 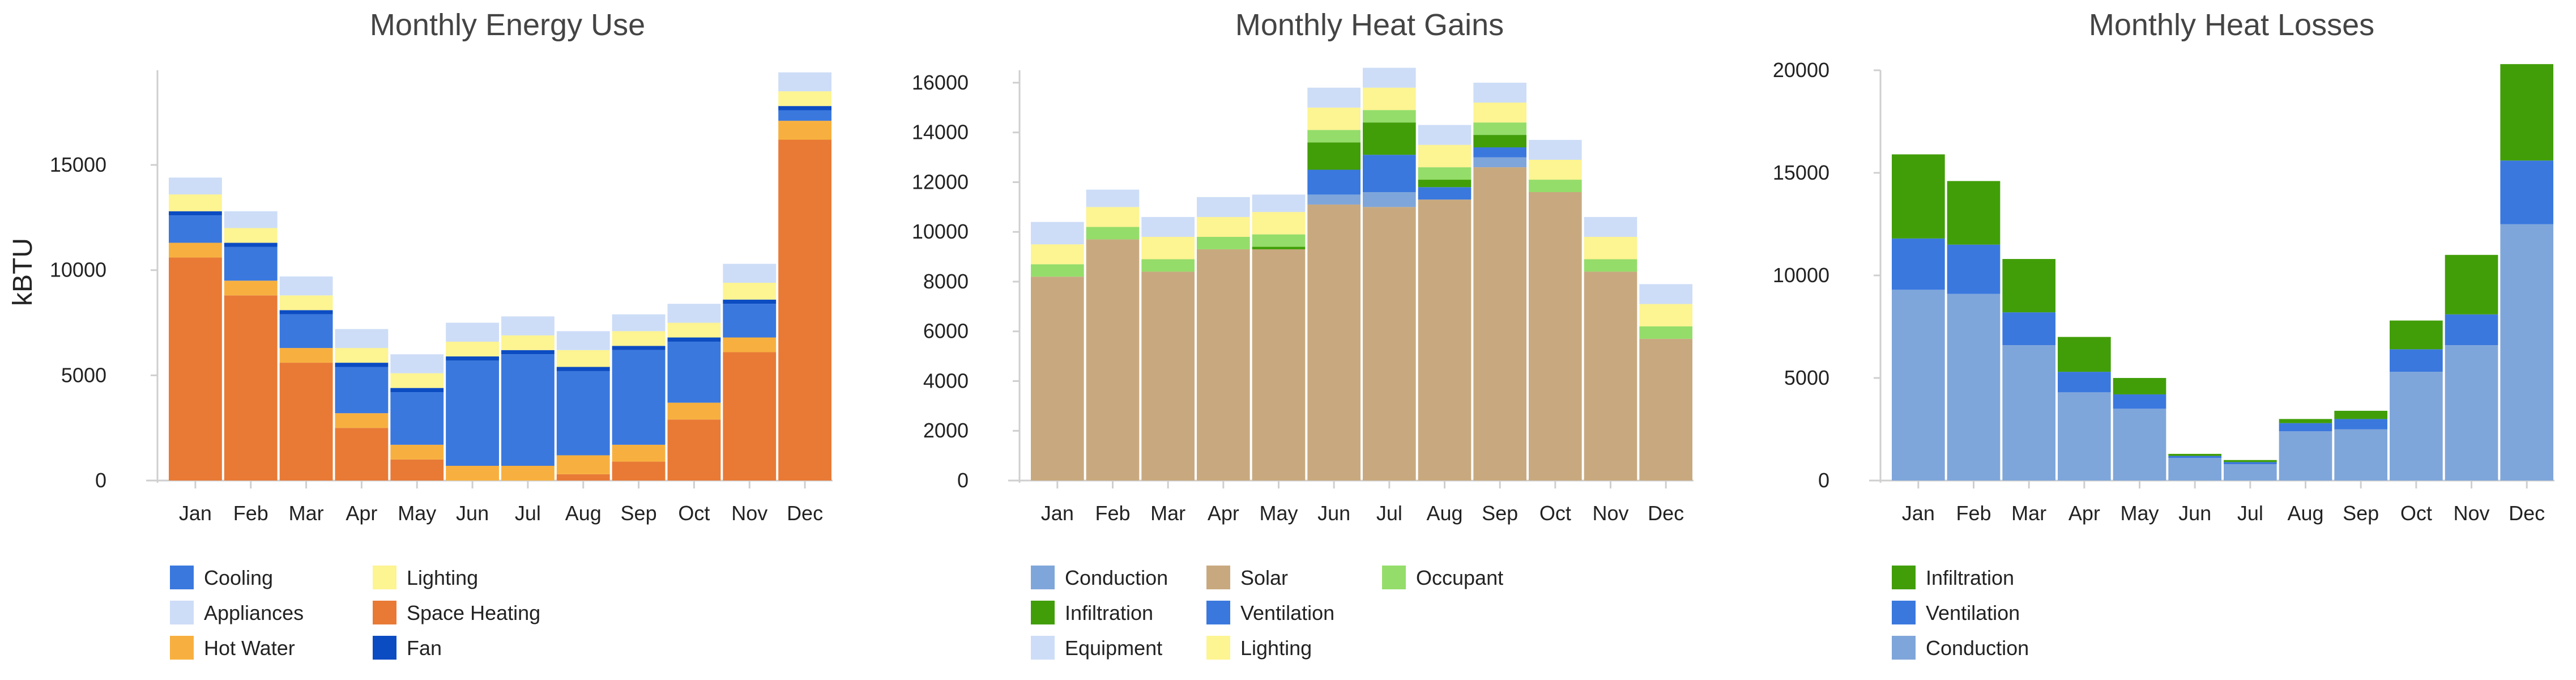 I want to click on bar-solar-sep, so click(x=1499, y=324).